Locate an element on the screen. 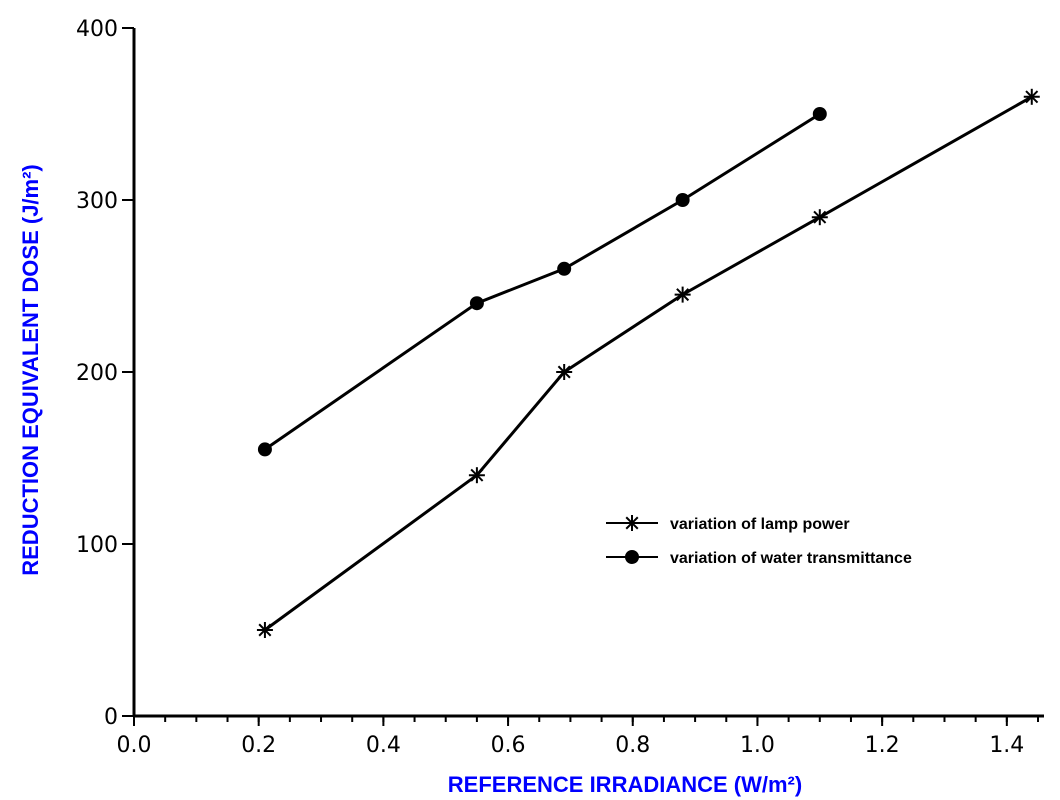 This screenshot has height=800, width=1060. x-tick-label: 0.8 is located at coordinates (632, 745).